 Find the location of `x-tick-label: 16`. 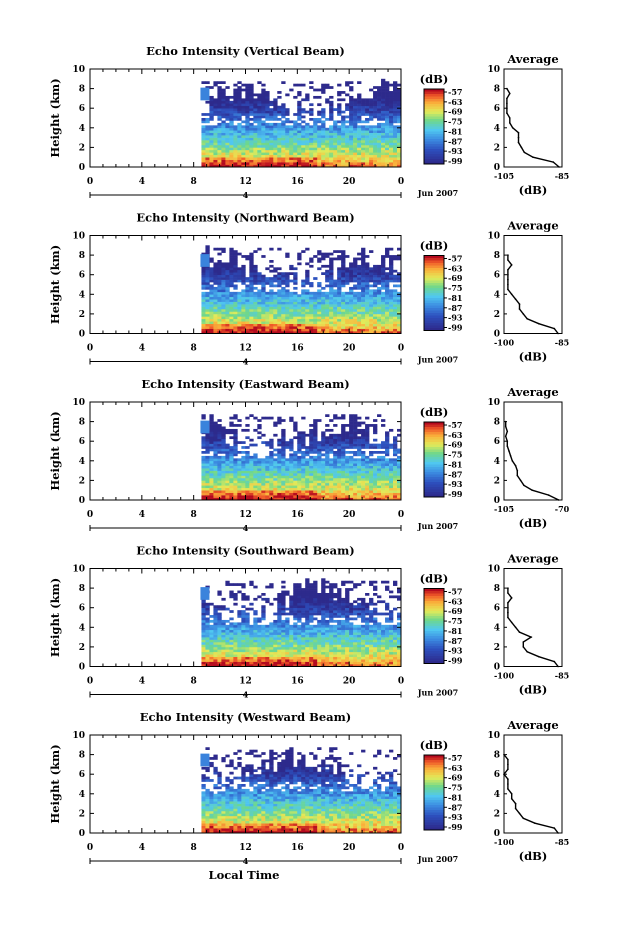

x-tick-label: 16 is located at coordinates (297, 848).